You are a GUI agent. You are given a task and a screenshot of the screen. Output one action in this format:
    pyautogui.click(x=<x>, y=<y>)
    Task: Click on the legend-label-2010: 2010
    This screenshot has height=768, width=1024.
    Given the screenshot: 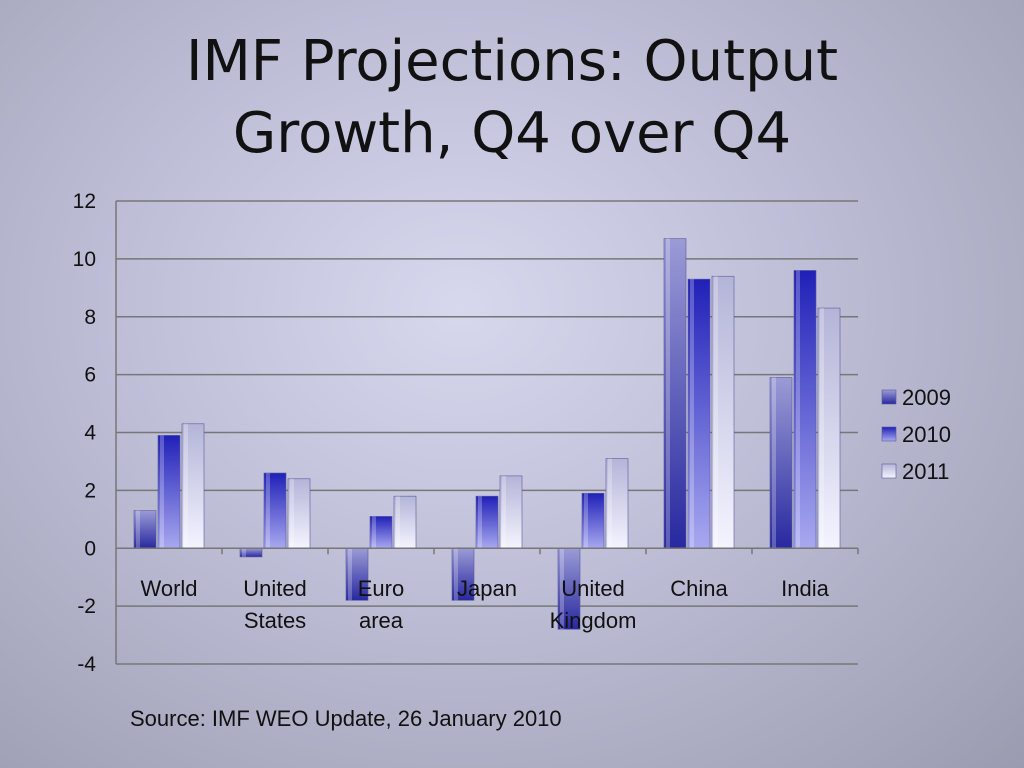 What is the action you would take?
    pyautogui.click(x=926, y=434)
    